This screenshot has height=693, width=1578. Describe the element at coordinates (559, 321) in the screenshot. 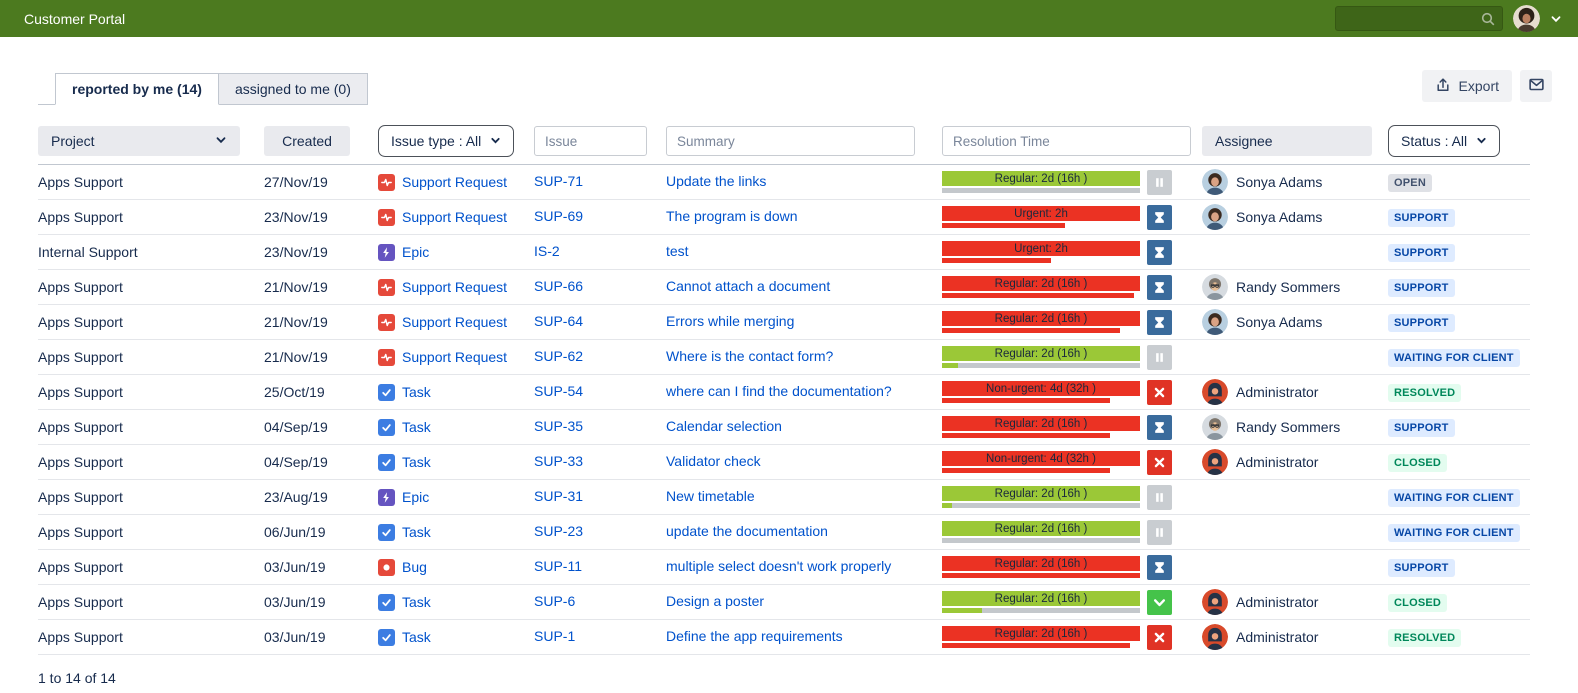

I see `issue-key-link: SUP-64` at that location.